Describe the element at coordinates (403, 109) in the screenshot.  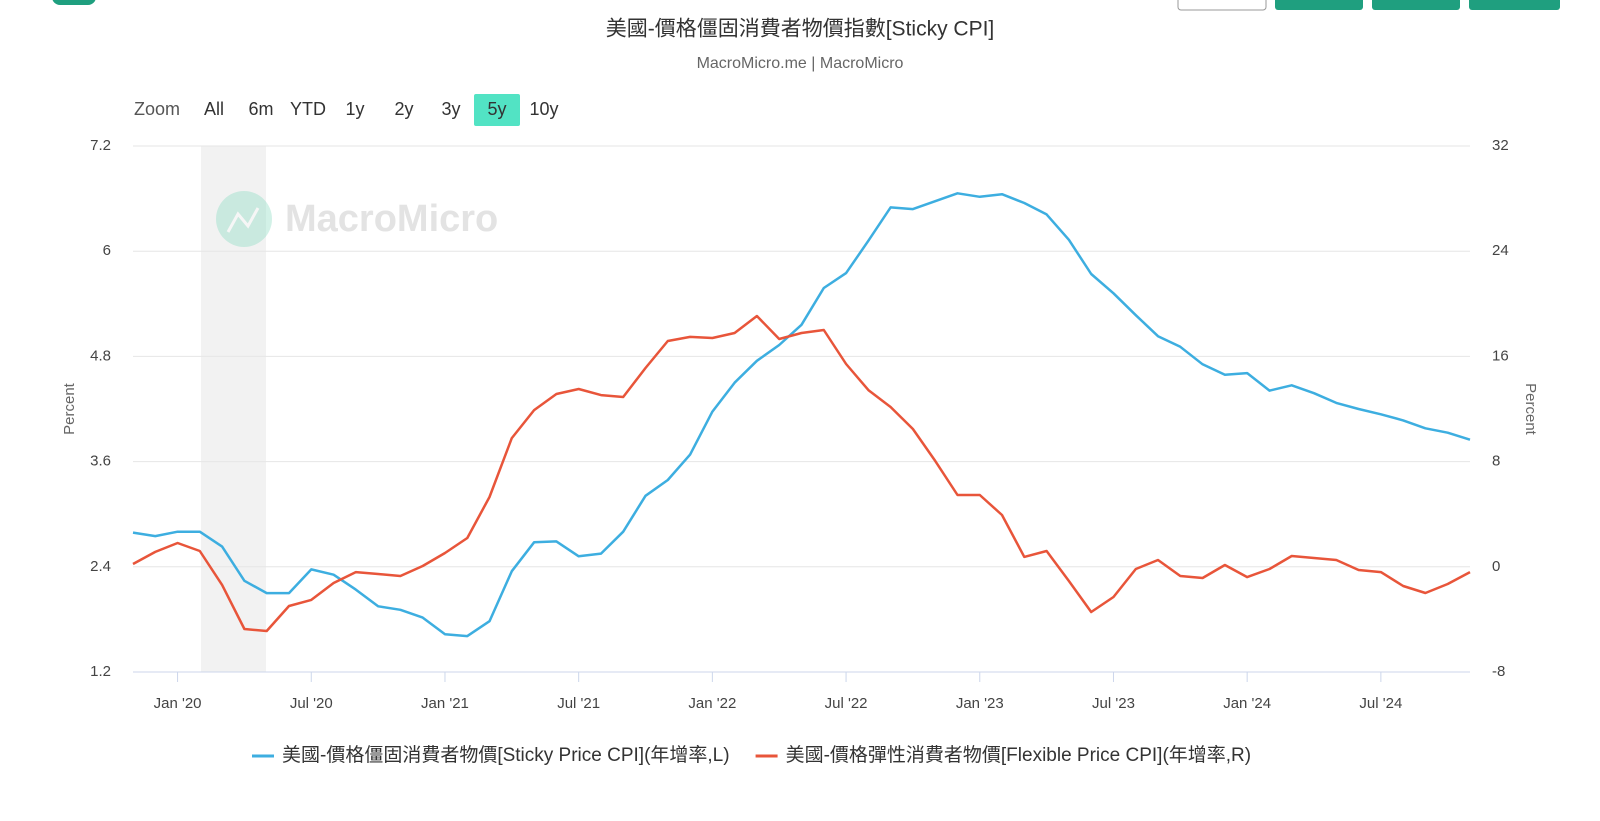
I see `range-button: 2y` at that location.